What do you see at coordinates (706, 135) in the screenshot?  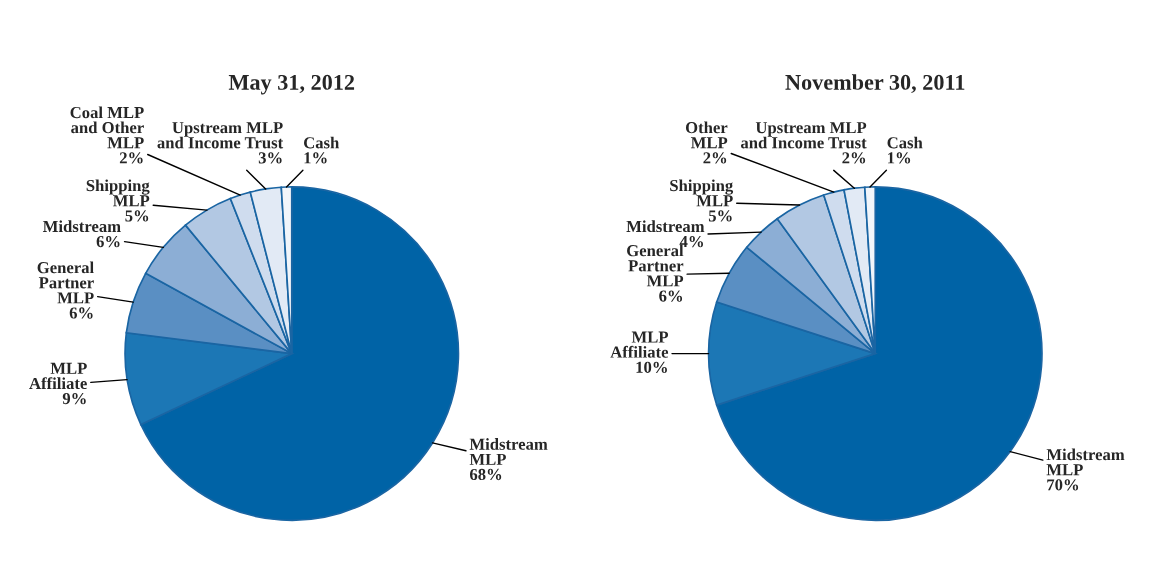 I see `slice-label: Other MLP` at bounding box center [706, 135].